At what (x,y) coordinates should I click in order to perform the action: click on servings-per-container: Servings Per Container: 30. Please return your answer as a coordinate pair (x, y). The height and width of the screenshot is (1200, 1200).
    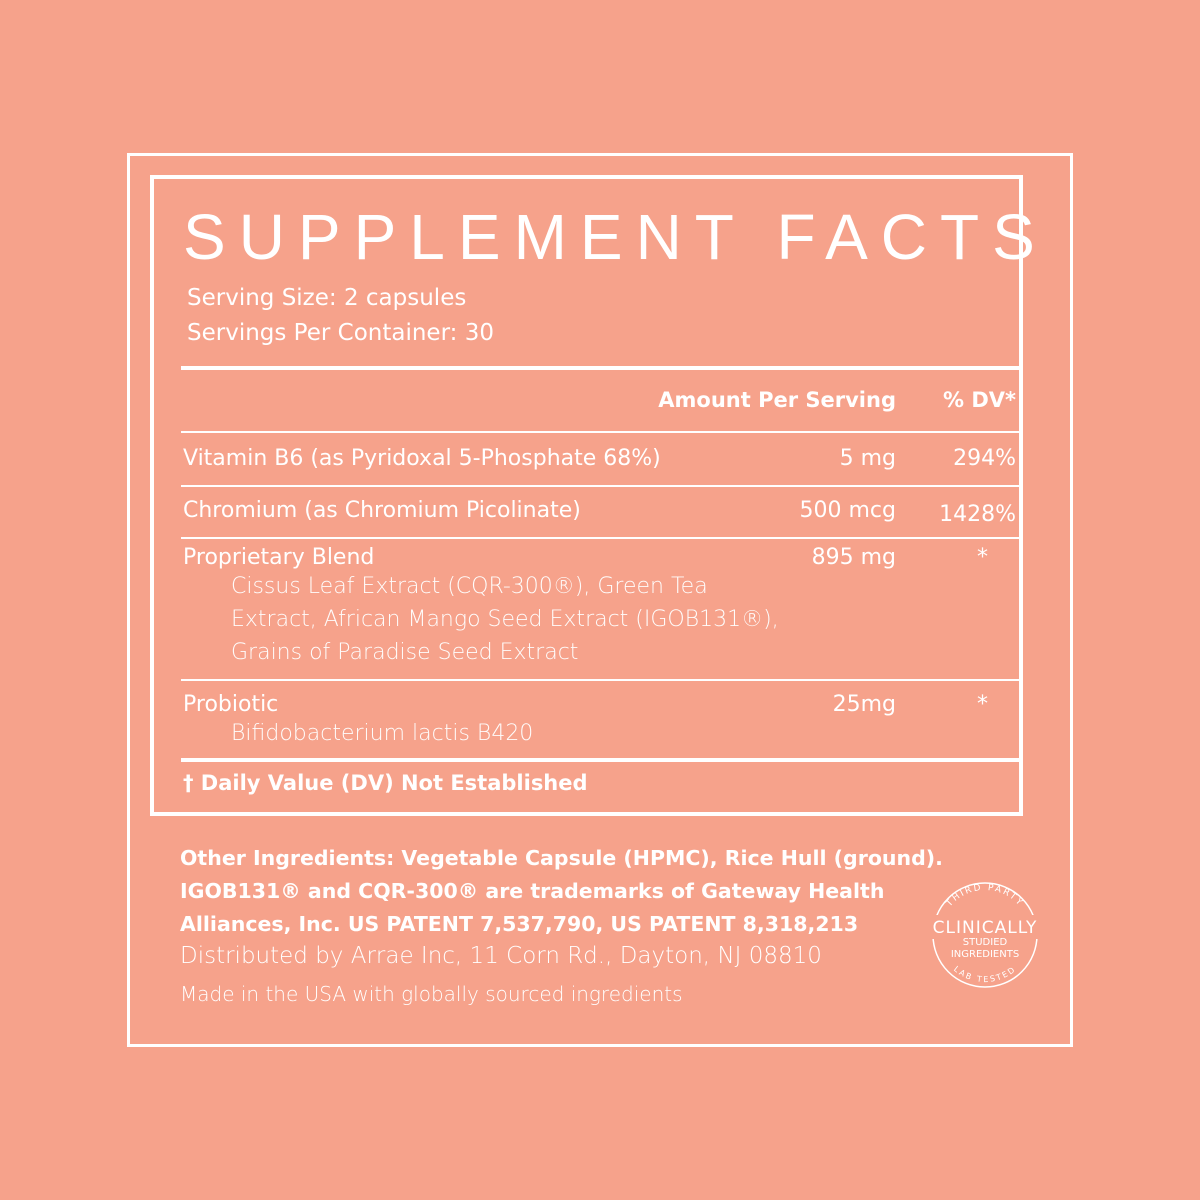
    Looking at the image, I should click on (340, 333).